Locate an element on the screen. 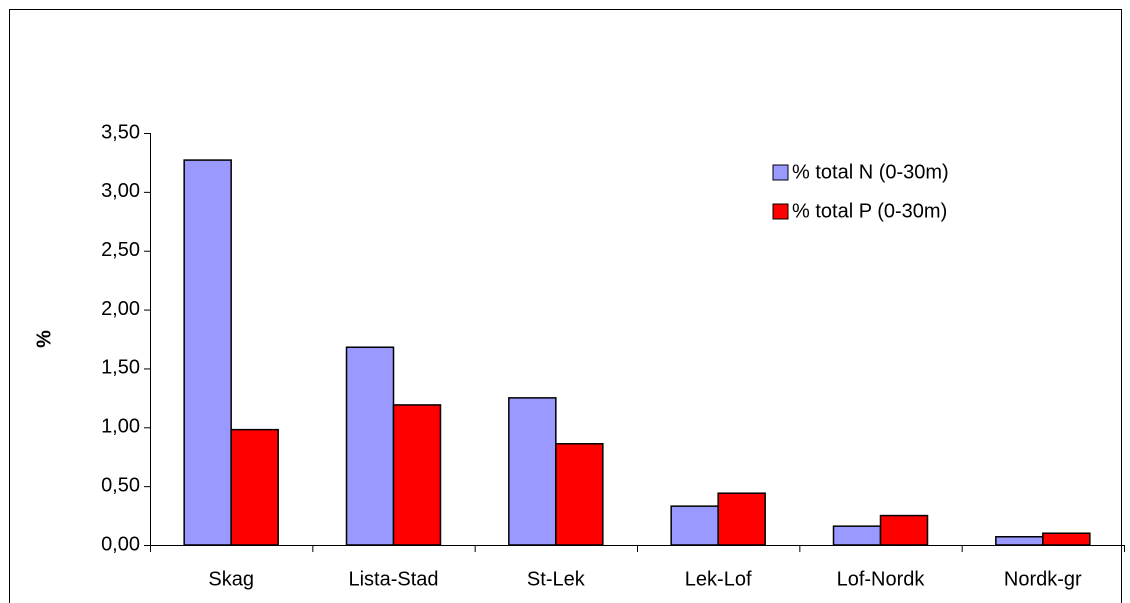 This screenshot has height=603, width=1130. legend-label: % total N (0-30m) is located at coordinates (870, 172).